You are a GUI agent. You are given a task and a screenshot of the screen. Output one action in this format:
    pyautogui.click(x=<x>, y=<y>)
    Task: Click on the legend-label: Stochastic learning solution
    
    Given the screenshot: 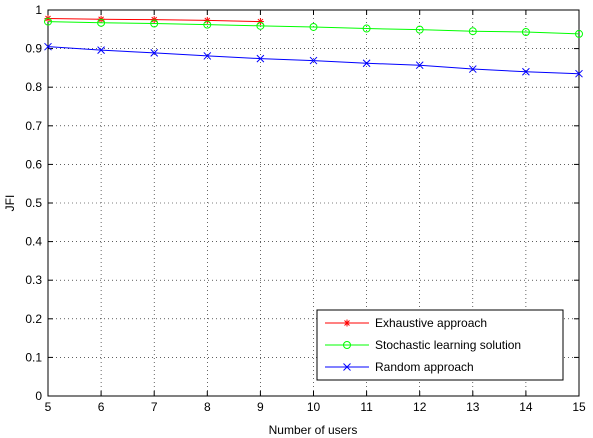 What is the action you would take?
    pyautogui.click(x=448, y=345)
    